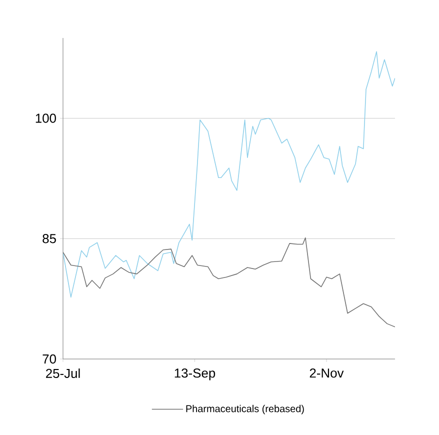 This screenshot has width=439, height=435. What do you see at coordinates (327, 373) in the screenshot?
I see `x-tick-label: 2-Nov` at bounding box center [327, 373].